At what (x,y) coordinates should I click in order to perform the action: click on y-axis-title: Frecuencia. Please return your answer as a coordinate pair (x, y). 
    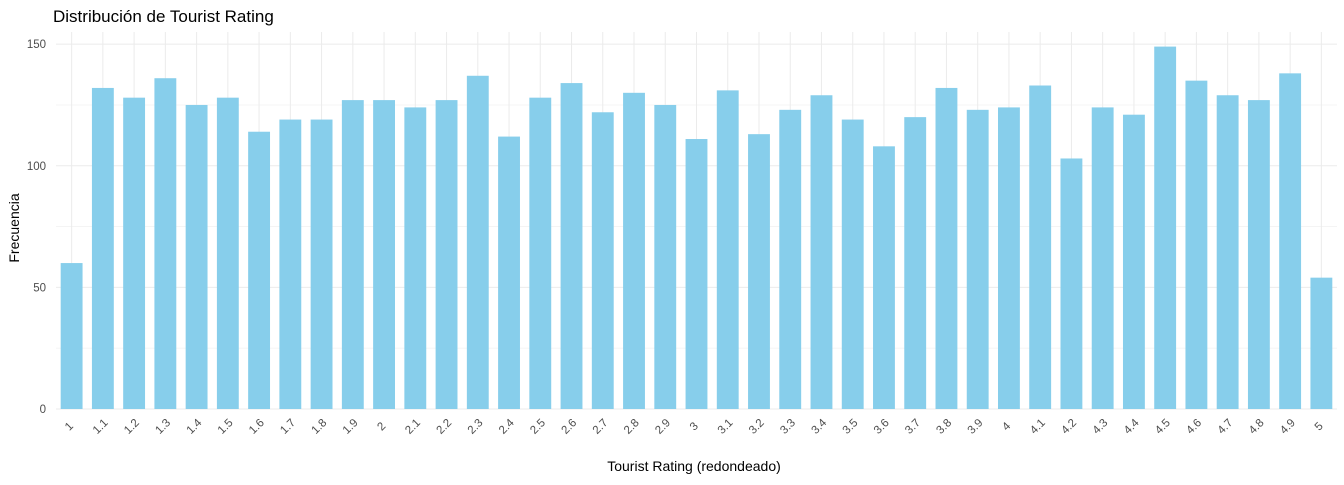
    Looking at the image, I should click on (14, 227).